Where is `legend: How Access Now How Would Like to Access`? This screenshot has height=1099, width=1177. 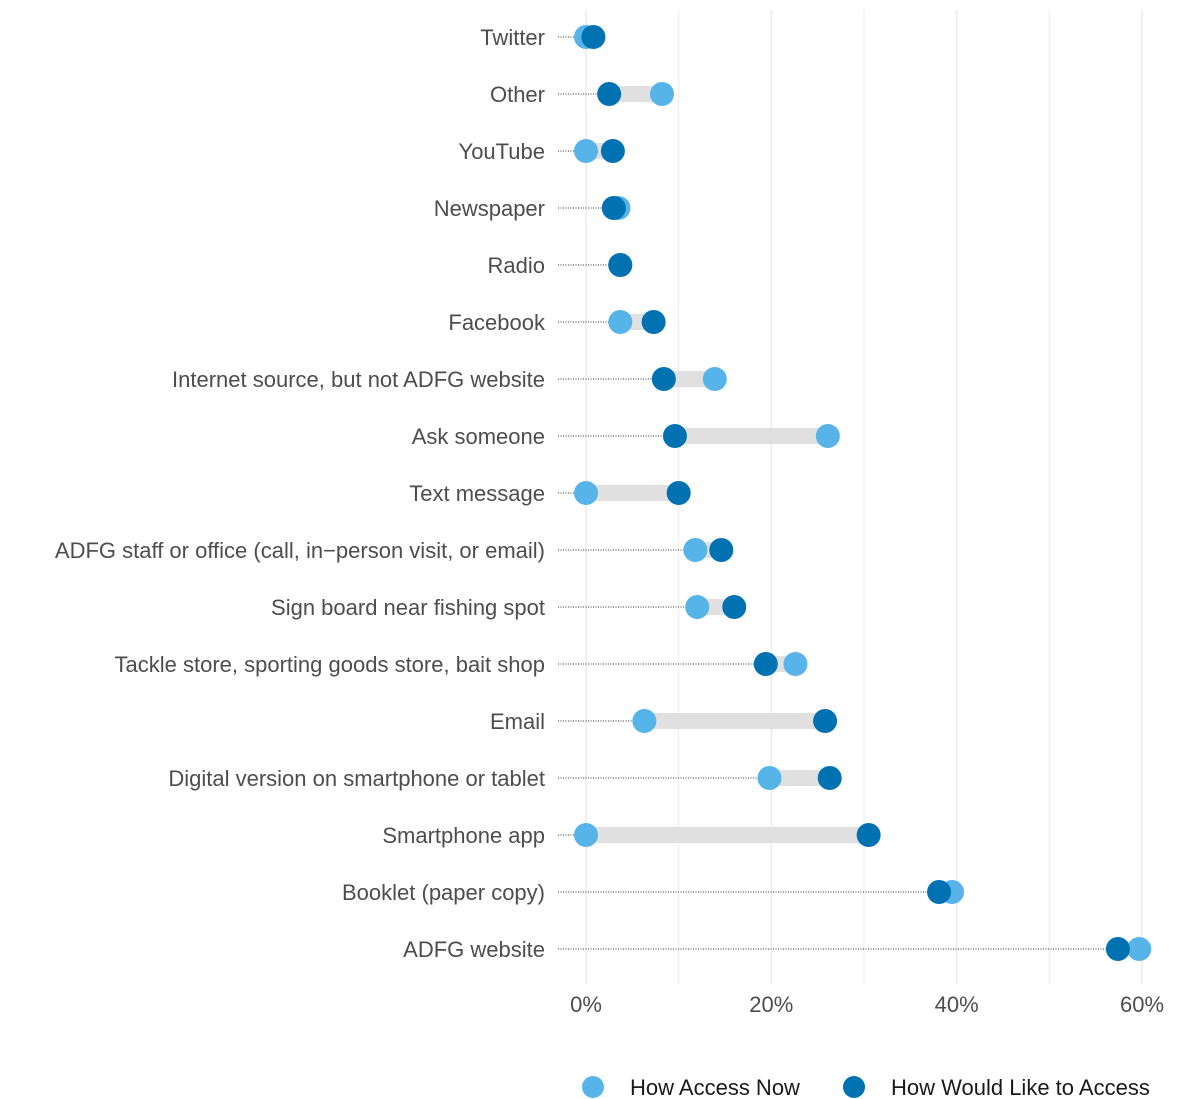 legend: How Access Now How Would Like to Access is located at coordinates (866, 1087).